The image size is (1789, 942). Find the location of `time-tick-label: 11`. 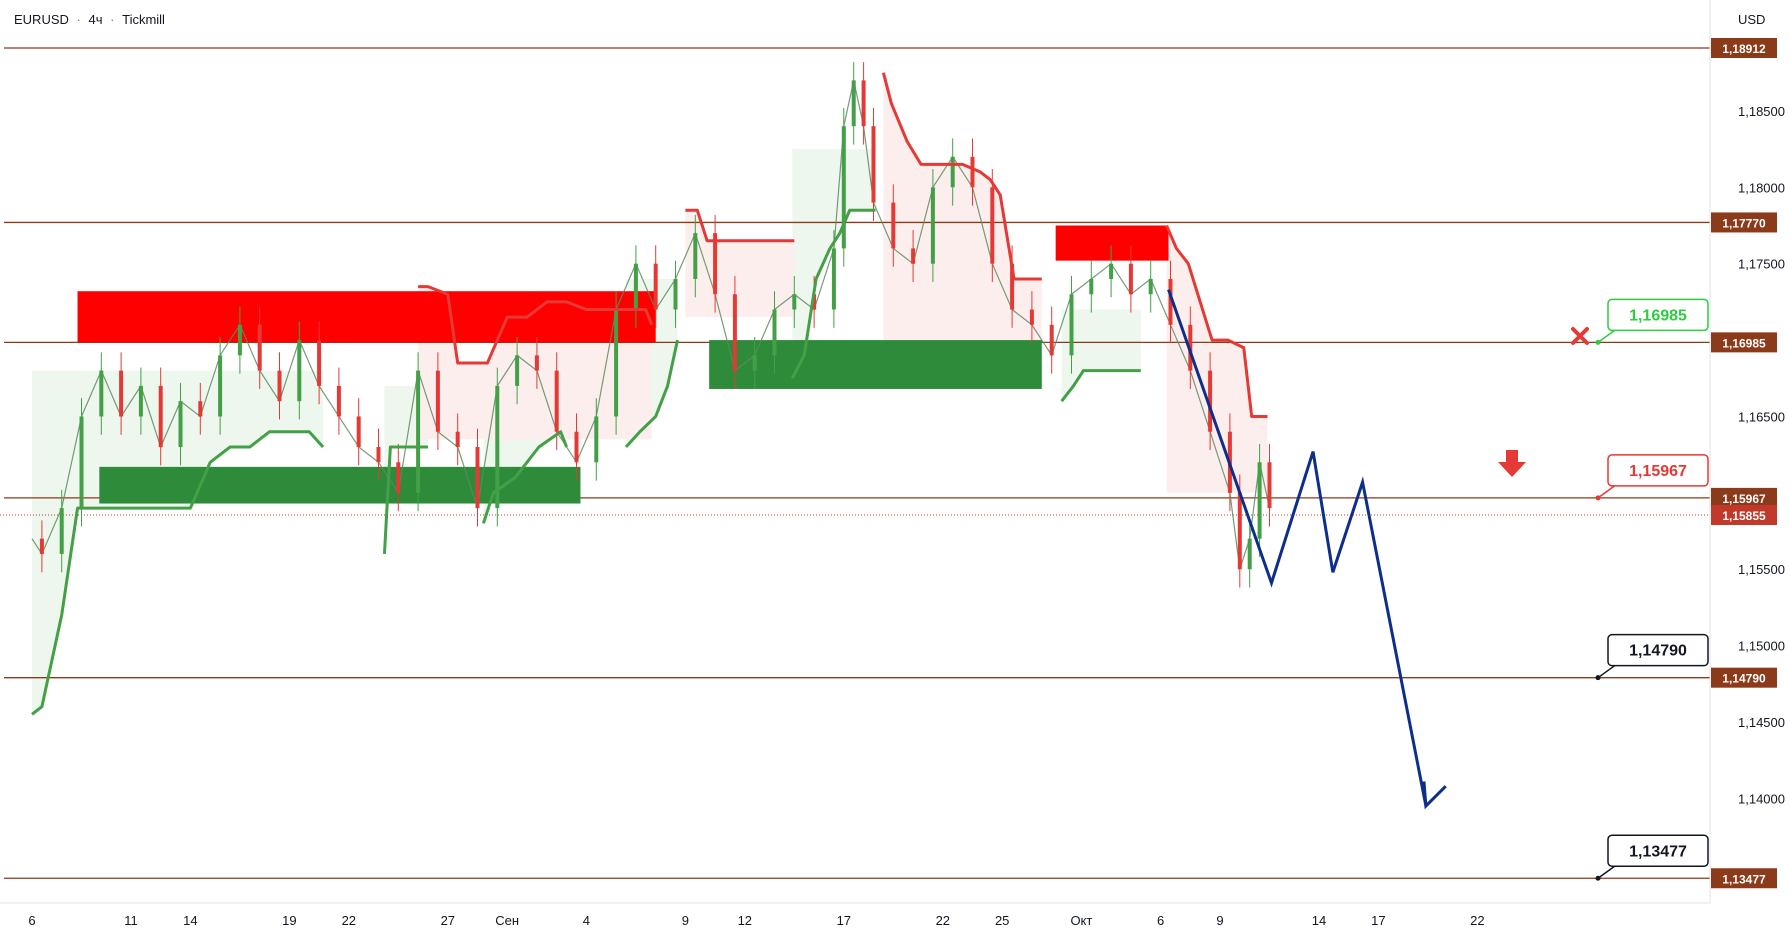

time-tick-label: 11 is located at coordinates (131, 920).